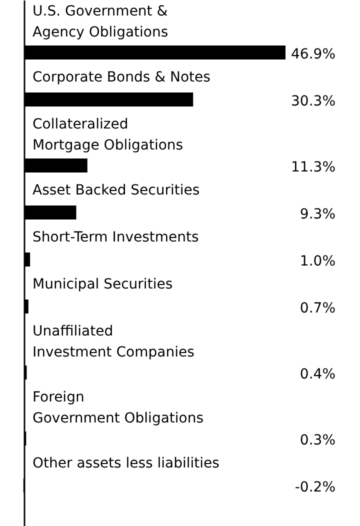 Image resolution: width=360 pixels, height=526 pixels. I want to click on data-label: 30.3%, so click(313, 102).